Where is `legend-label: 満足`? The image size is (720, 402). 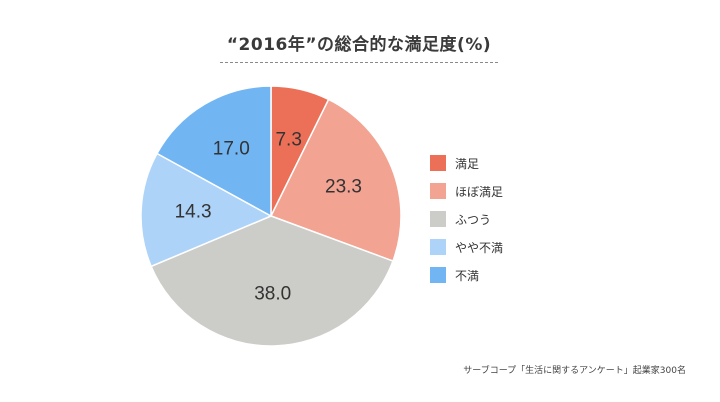 legend-label: 満足 is located at coordinates (467, 163).